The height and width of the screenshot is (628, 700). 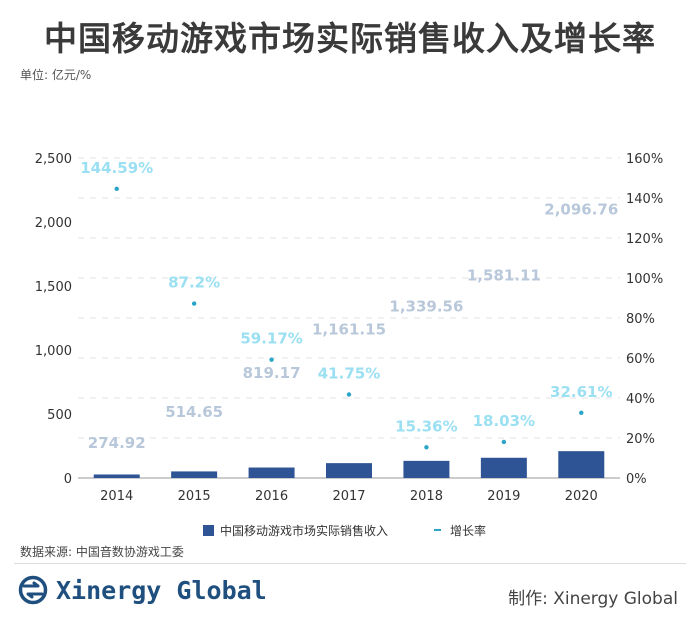 What do you see at coordinates (53, 159) in the screenshot?
I see `left-tick-label: 2,500` at bounding box center [53, 159].